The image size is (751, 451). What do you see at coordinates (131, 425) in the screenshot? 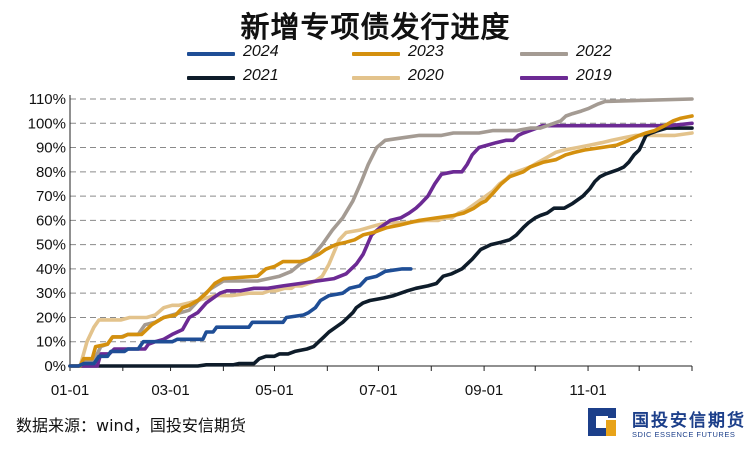
I see `data-source-note: 数据来源：wind，国投安信期货` at bounding box center [131, 425].